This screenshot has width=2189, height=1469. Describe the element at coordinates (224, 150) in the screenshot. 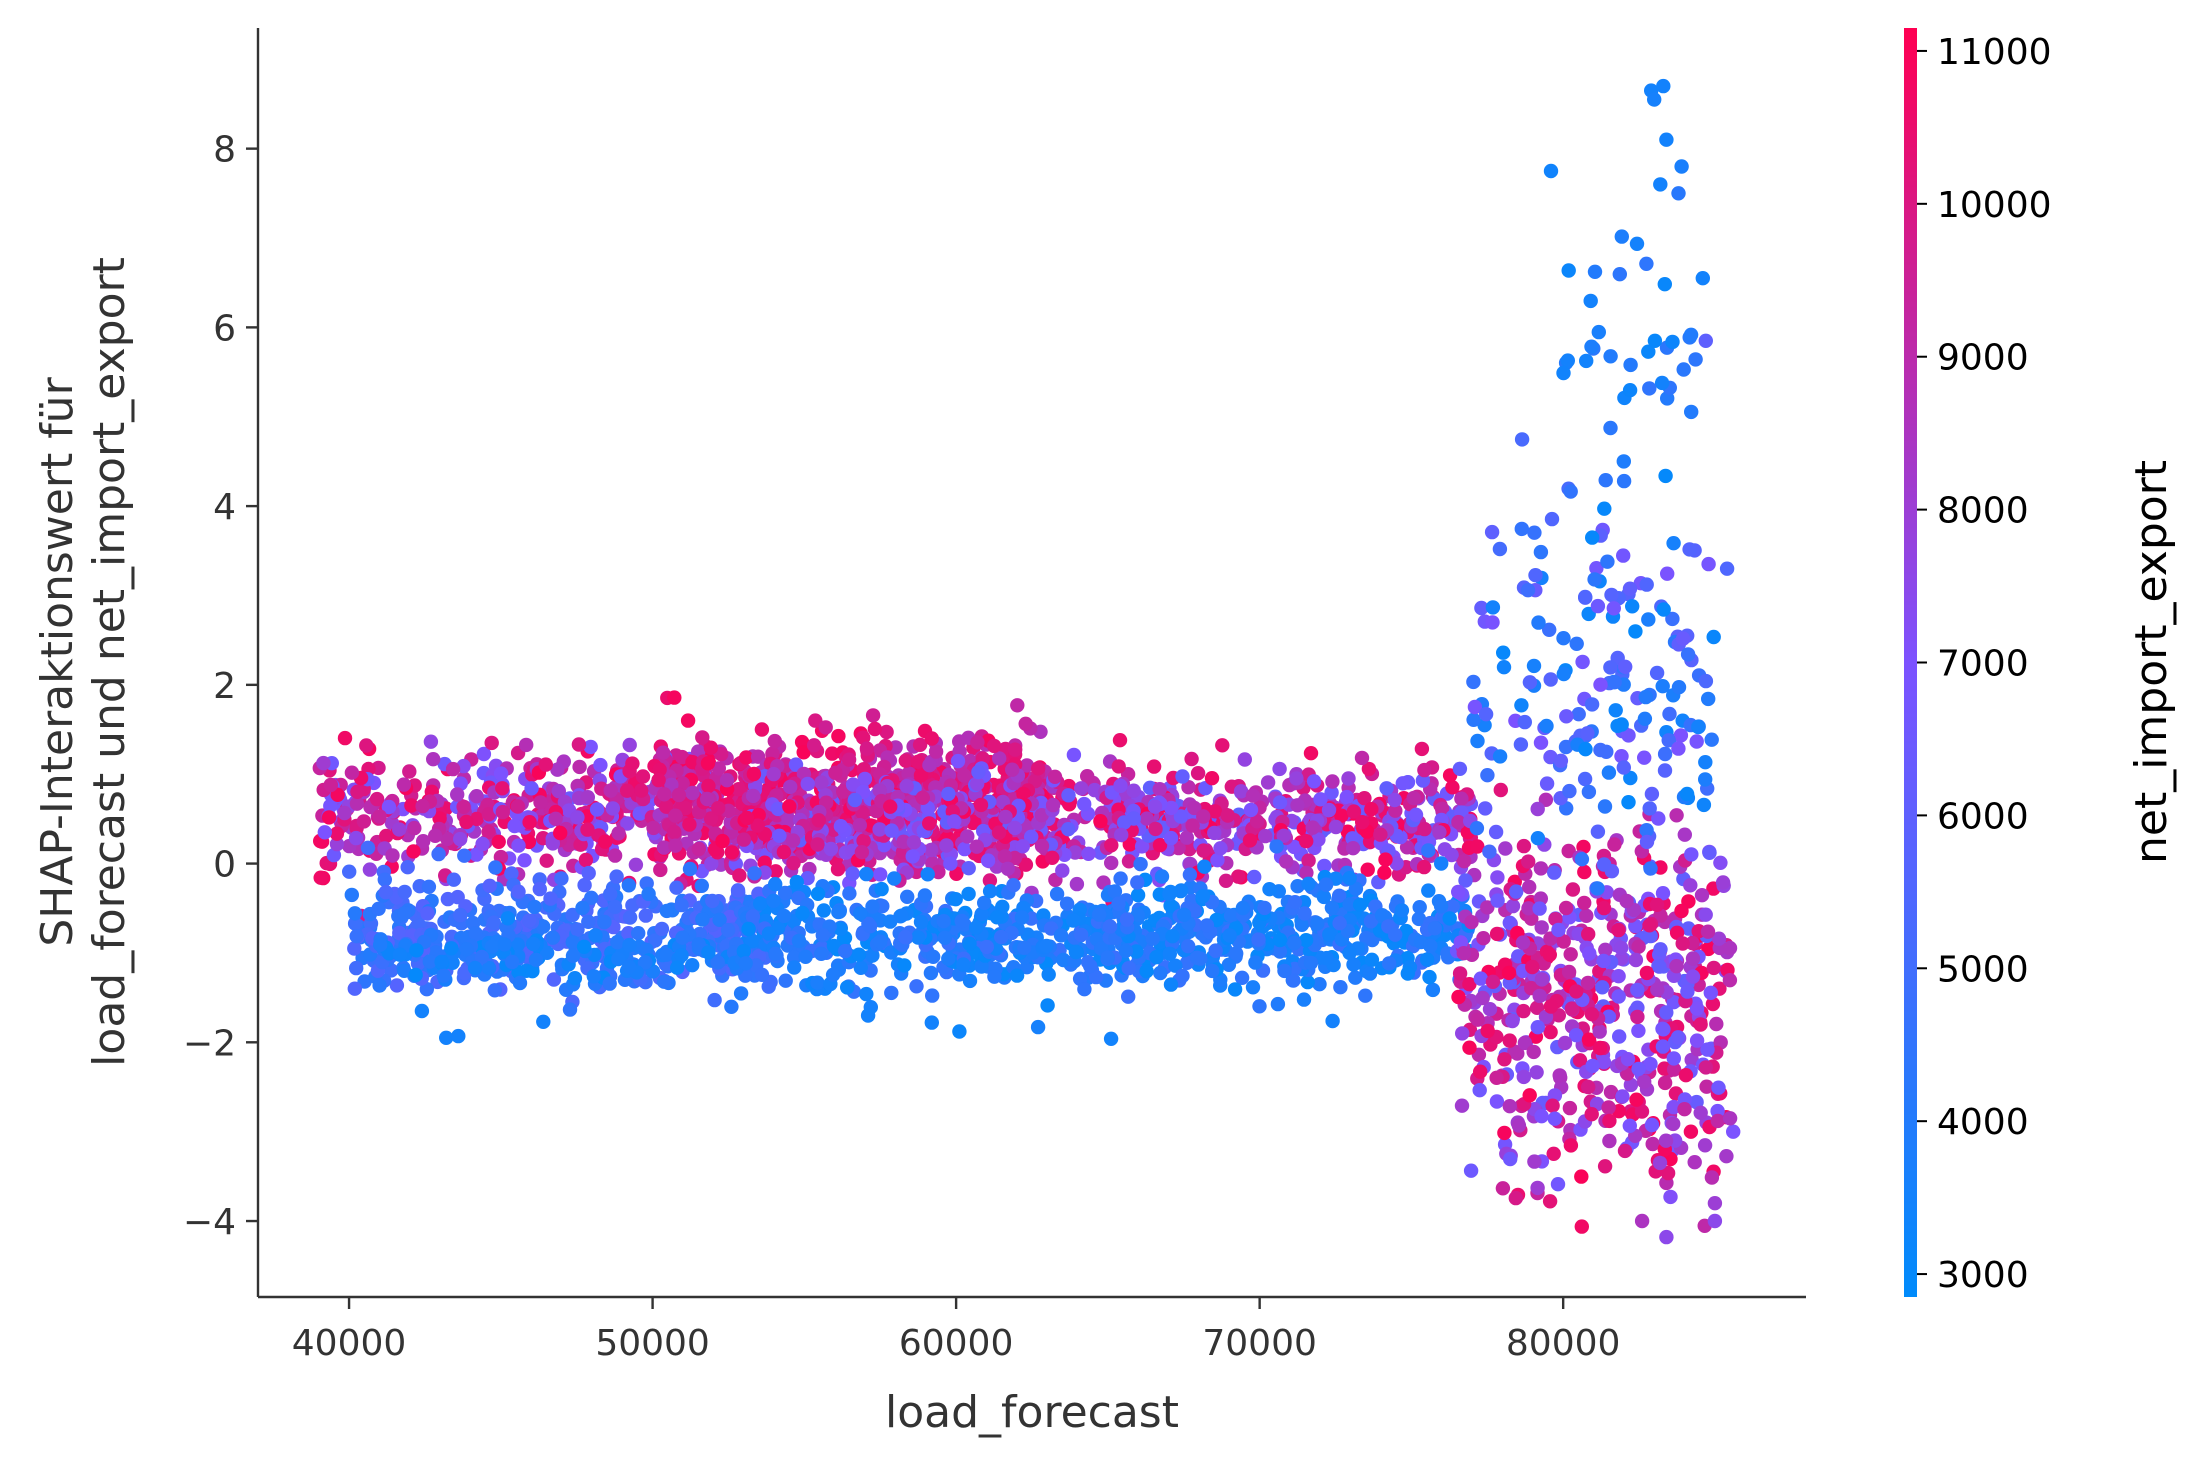

I see `y-tick-label: 8` at that location.